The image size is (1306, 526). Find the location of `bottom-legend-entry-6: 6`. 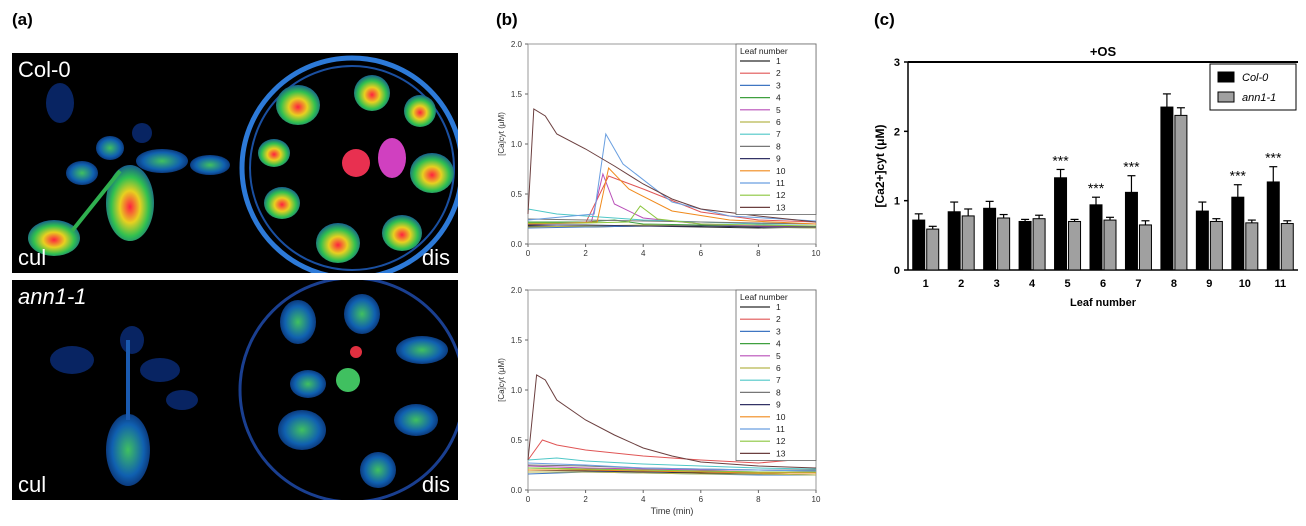

bottom-legend-entry-6: 6 is located at coordinates (778, 368).